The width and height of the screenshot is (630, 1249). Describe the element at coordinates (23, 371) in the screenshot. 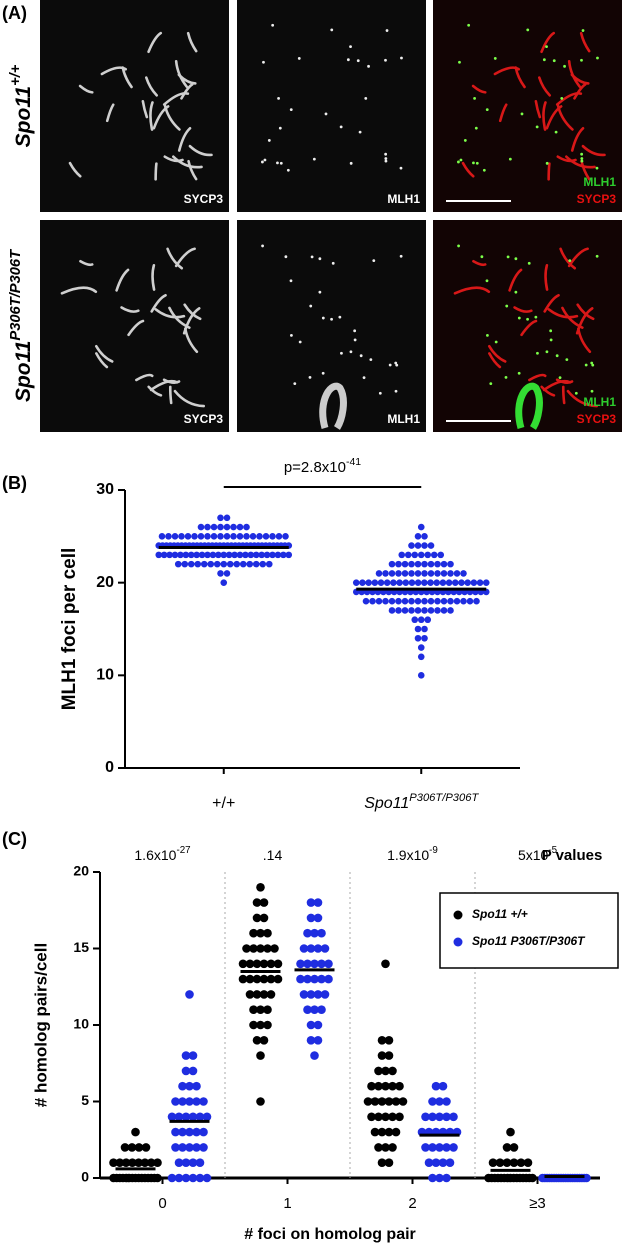

I see `row-label-base: Spo11` at that location.